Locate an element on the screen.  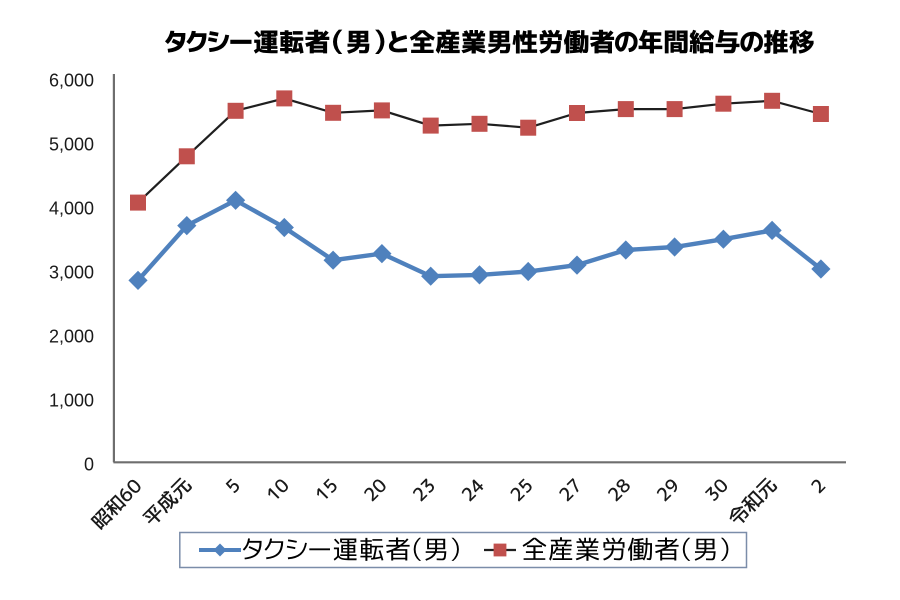
svg-text: 6,000 is located at coordinates (71, 80).